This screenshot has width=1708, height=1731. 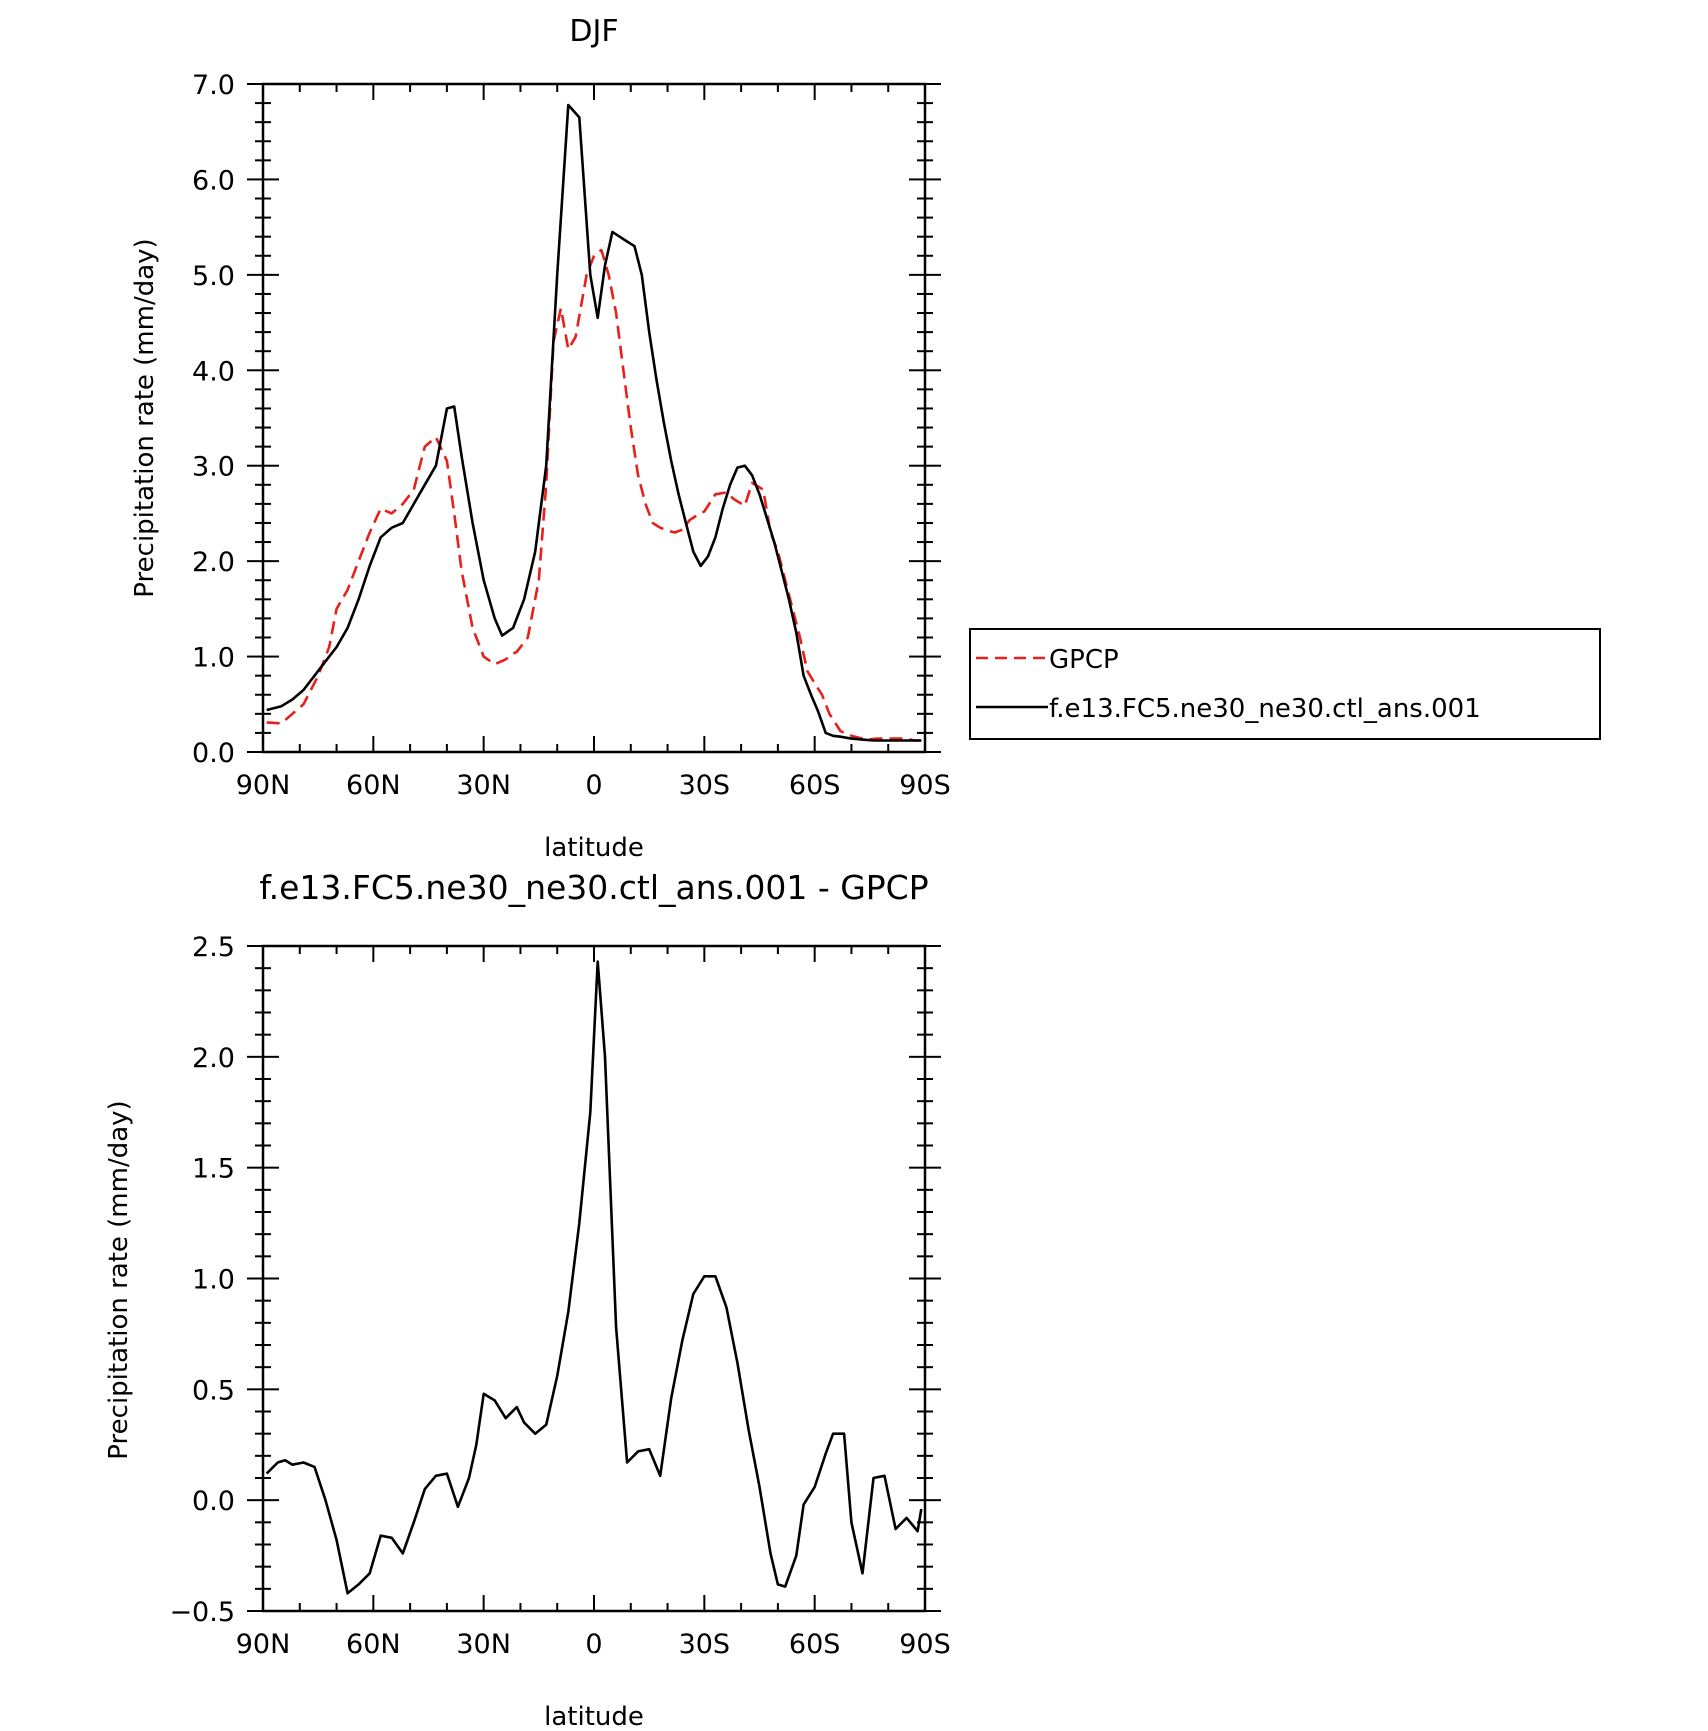 What do you see at coordinates (213, 1169) in the screenshot?
I see `y-tick-label: 1.5` at bounding box center [213, 1169].